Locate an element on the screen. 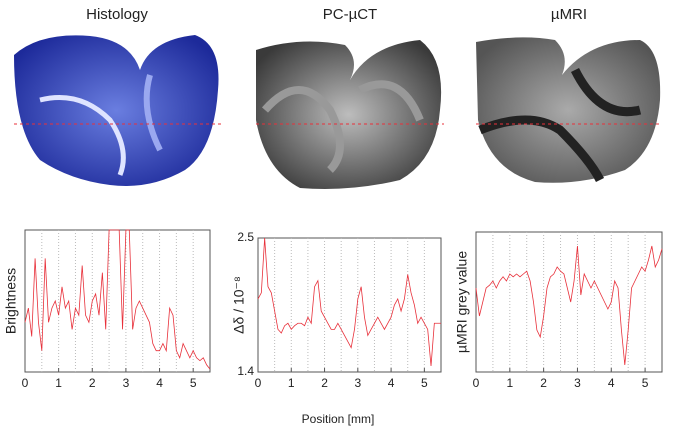 The height and width of the screenshot is (443, 676). histology-image is located at coordinates (118, 110).